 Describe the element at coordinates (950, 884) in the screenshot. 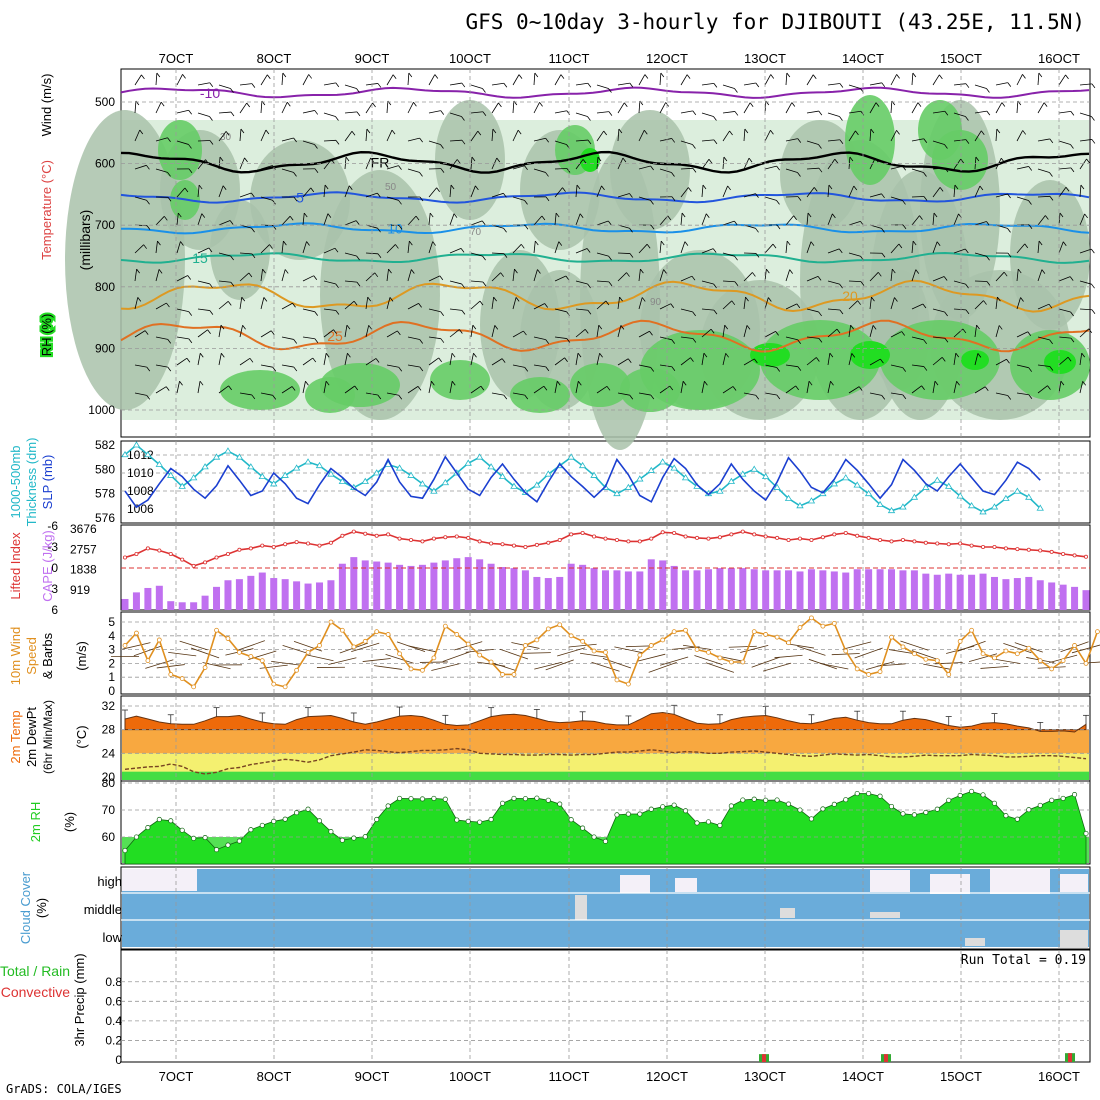

I see `cloud-gap-high` at that location.